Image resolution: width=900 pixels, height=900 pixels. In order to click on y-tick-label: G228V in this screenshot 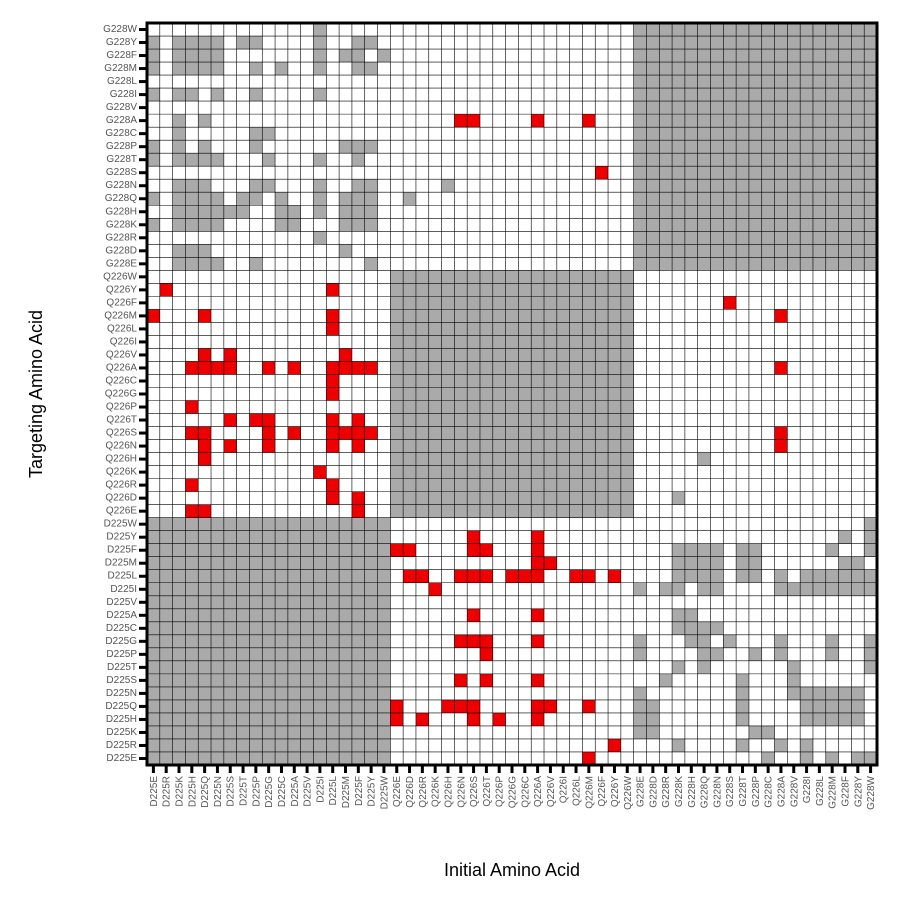, I will do `click(121, 107)`.